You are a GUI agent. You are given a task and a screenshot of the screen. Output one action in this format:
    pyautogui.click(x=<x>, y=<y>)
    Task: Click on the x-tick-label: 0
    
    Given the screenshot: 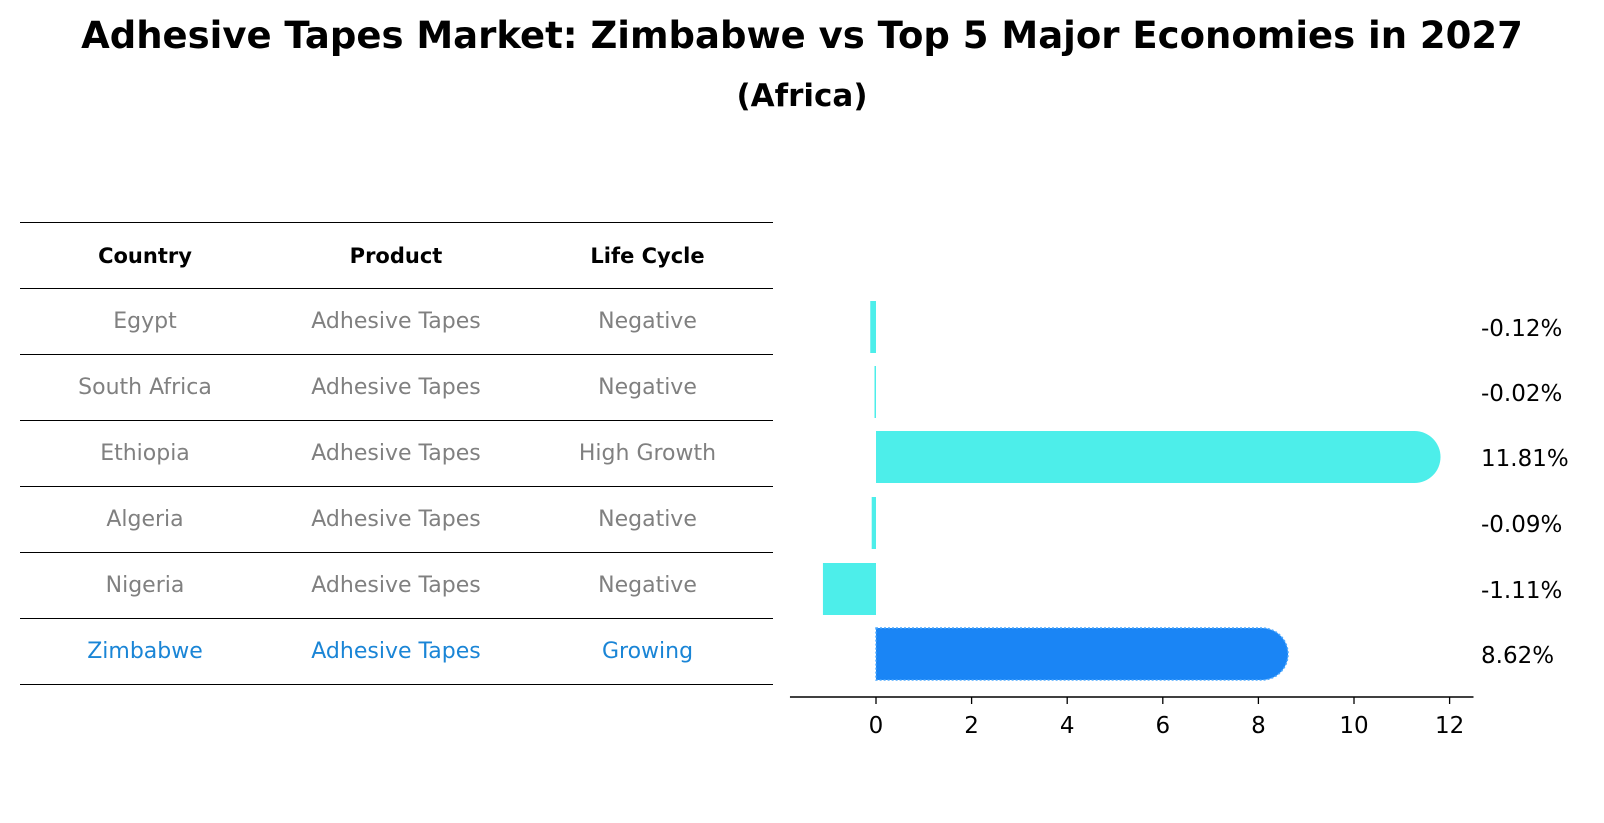 What is the action you would take?
    pyautogui.click(x=876, y=726)
    